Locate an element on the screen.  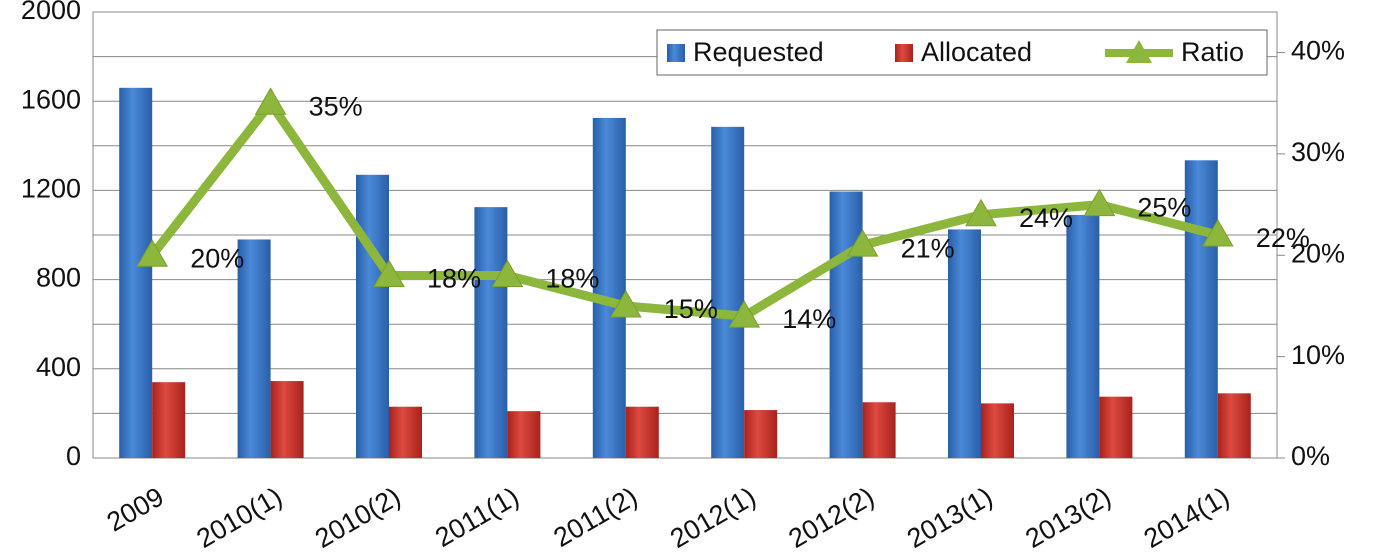
data-label: 35% is located at coordinates (336, 106).